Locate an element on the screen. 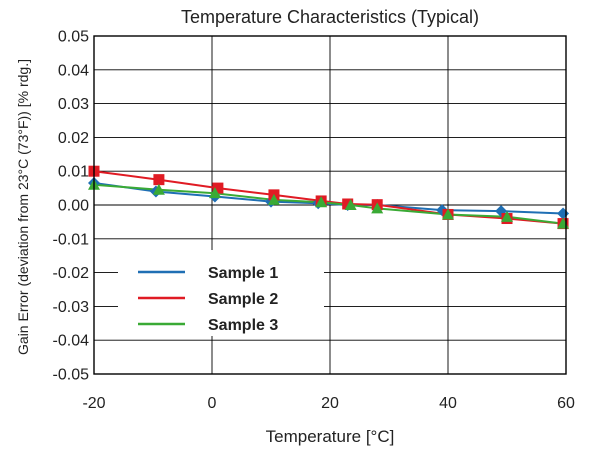  y-tick-label: 0.04 is located at coordinates (73, 70).